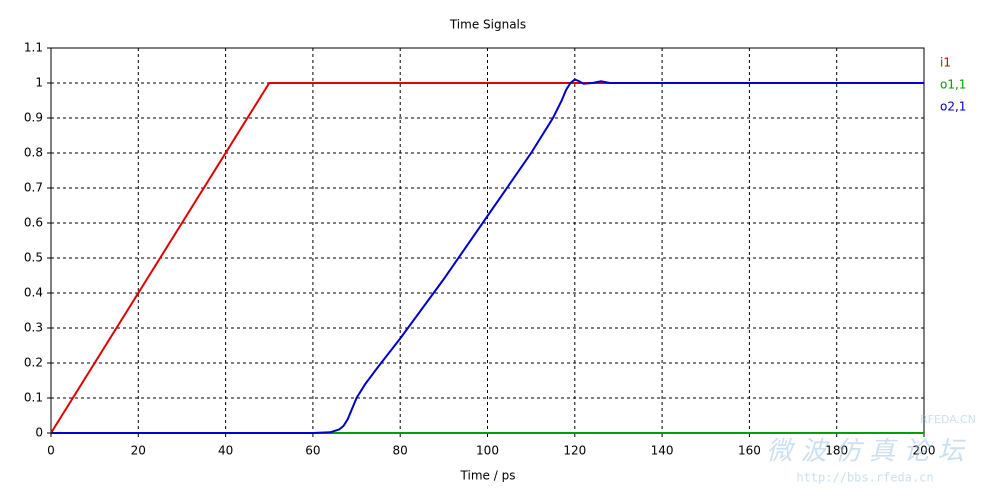  What do you see at coordinates (33, 258) in the screenshot?
I see `y-tick-label: 0.5` at bounding box center [33, 258].